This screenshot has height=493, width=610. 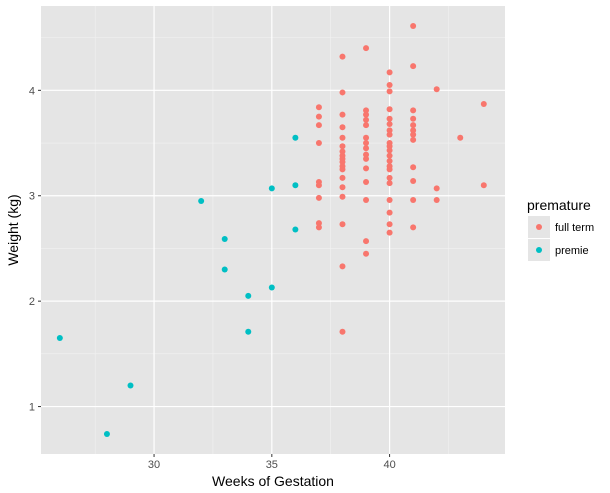 What do you see at coordinates (539, 250) in the screenshot?
I see `legend-dot-premie` at bounding box center [539, 250].